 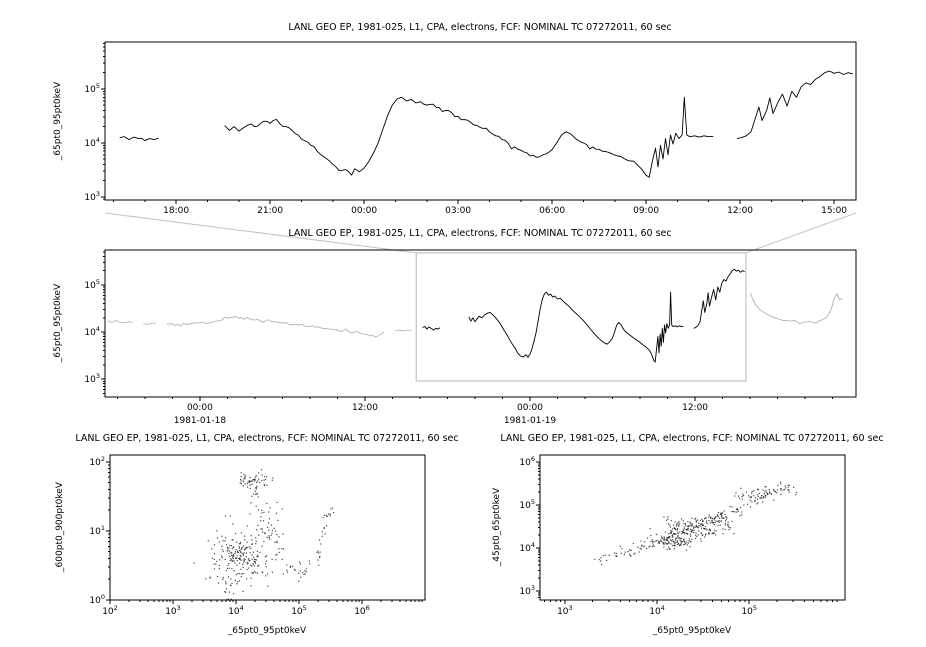 I want to click on x-tick-label: 18:00, so click(x=176, y=211).